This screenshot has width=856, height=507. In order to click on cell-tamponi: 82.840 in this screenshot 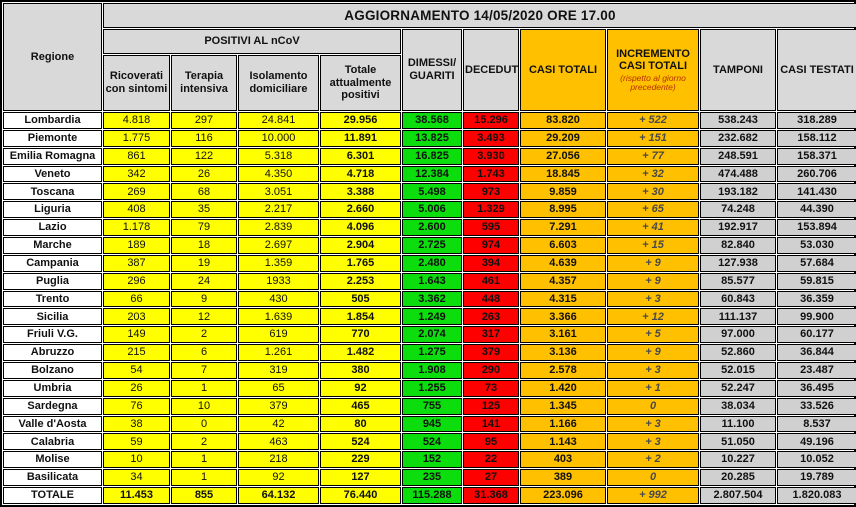, I will do `click(738, 245)`.